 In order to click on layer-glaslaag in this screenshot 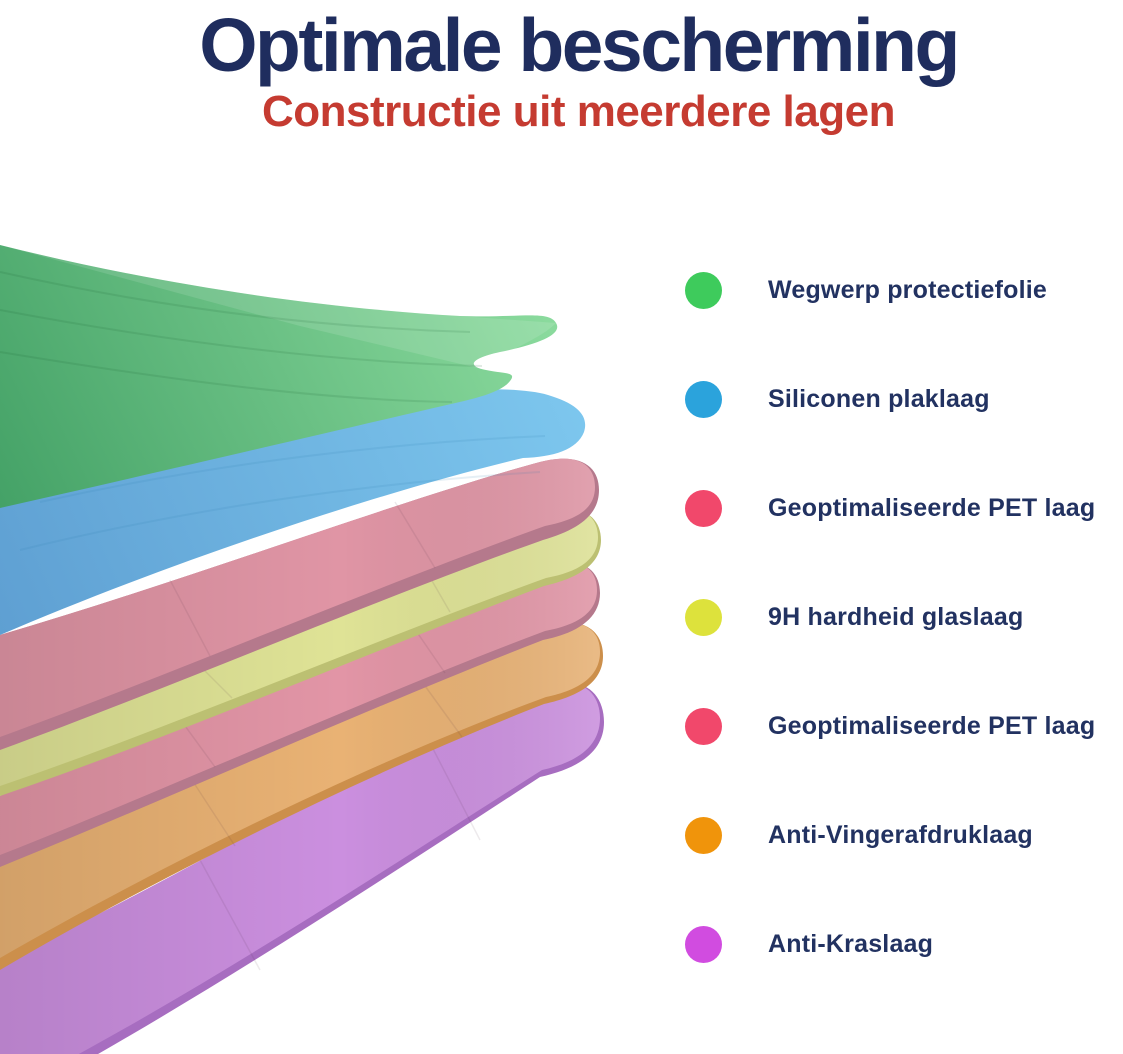, I will do `click(300, 652)`.